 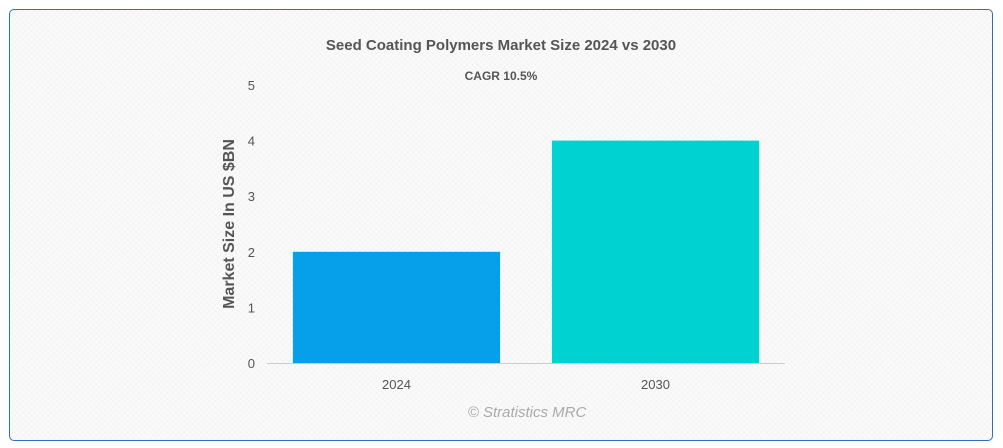 I want to click on y-tick-label: 1, so click(x=251, y=307).